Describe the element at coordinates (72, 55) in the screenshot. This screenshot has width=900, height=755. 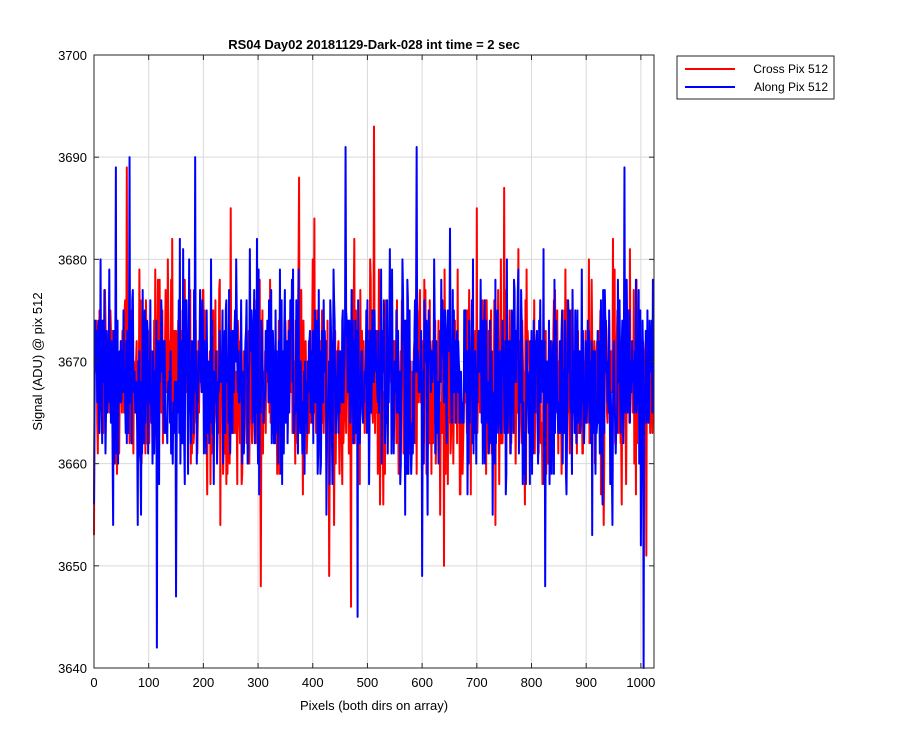
I see `y-tick-label: 3700` at that location.